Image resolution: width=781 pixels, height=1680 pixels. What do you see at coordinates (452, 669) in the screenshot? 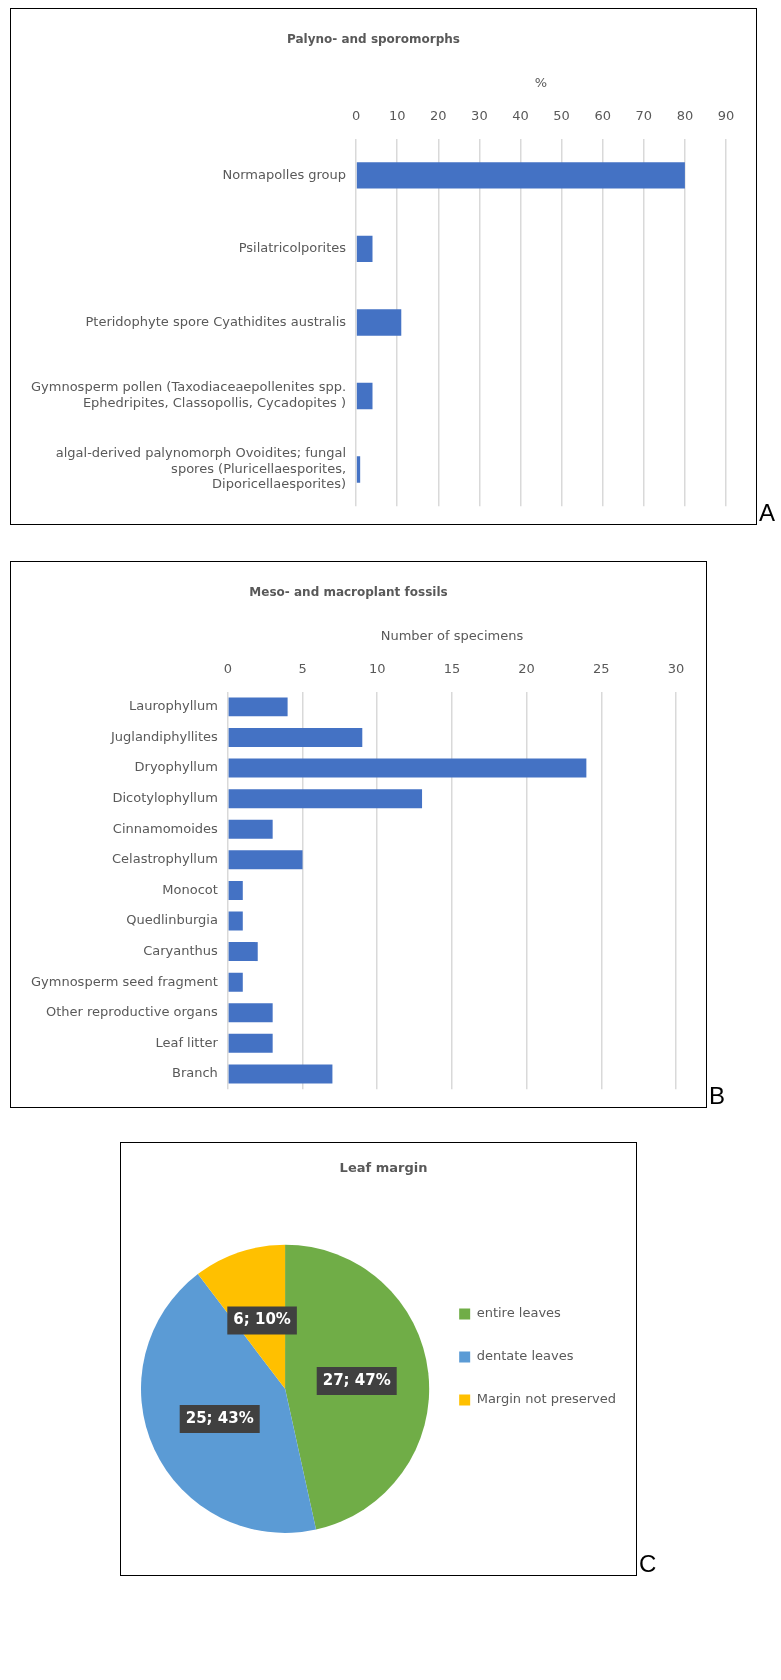
I see `x-tick-label: 15` at bounding box center [452, 669].